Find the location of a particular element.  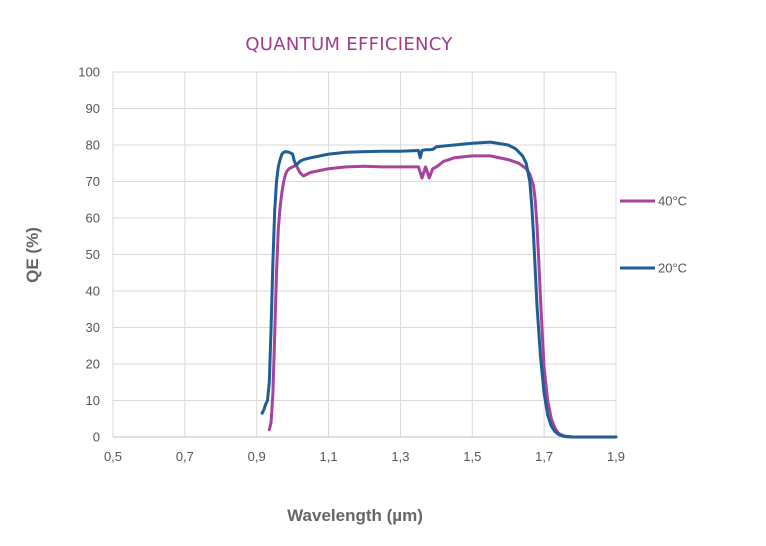

y-tick-label: 10 is located at coordinates (93, 400).